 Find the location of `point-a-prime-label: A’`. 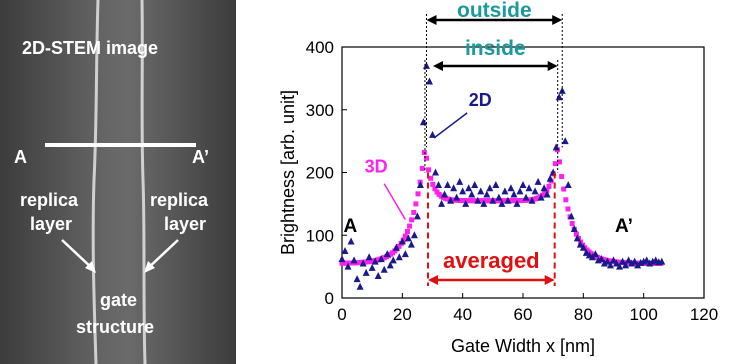

point-a-prime-label: A’ is located at coordinates (624, 226).